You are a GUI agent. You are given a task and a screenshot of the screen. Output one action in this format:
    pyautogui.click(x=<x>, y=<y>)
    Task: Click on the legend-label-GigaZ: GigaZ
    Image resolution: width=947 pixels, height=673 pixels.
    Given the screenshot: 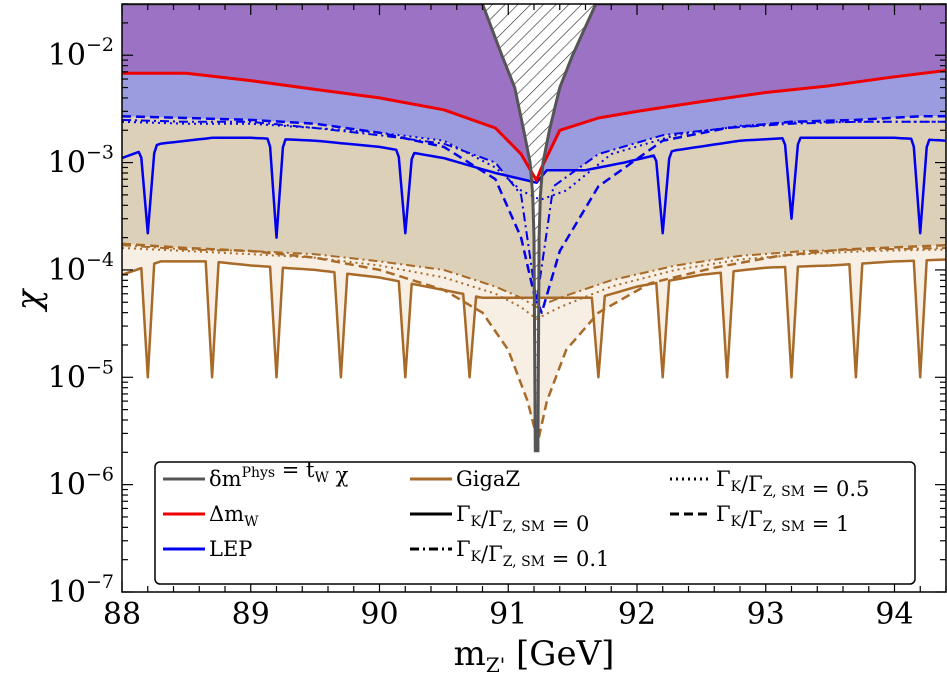 What is the action you would take?
    pyautogui.click(x=488, y=479)
    